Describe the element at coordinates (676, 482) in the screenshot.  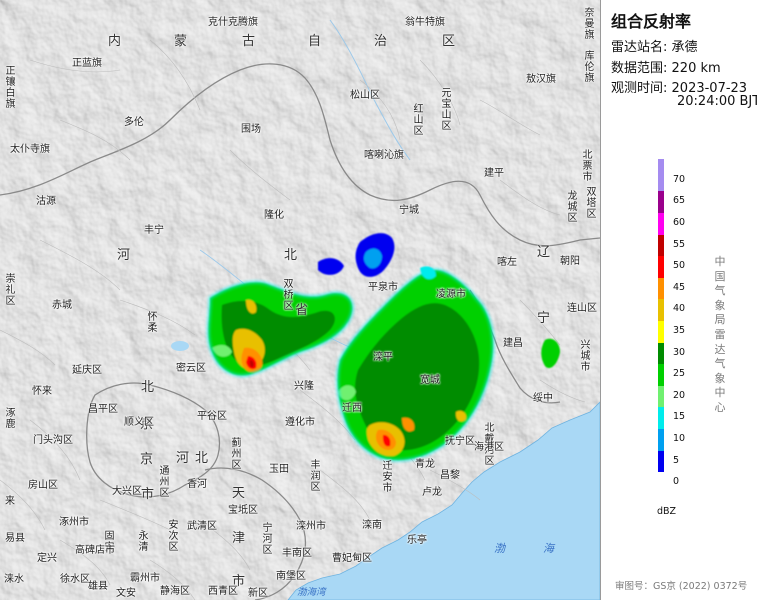
I see `legend-label: 0` at that location.